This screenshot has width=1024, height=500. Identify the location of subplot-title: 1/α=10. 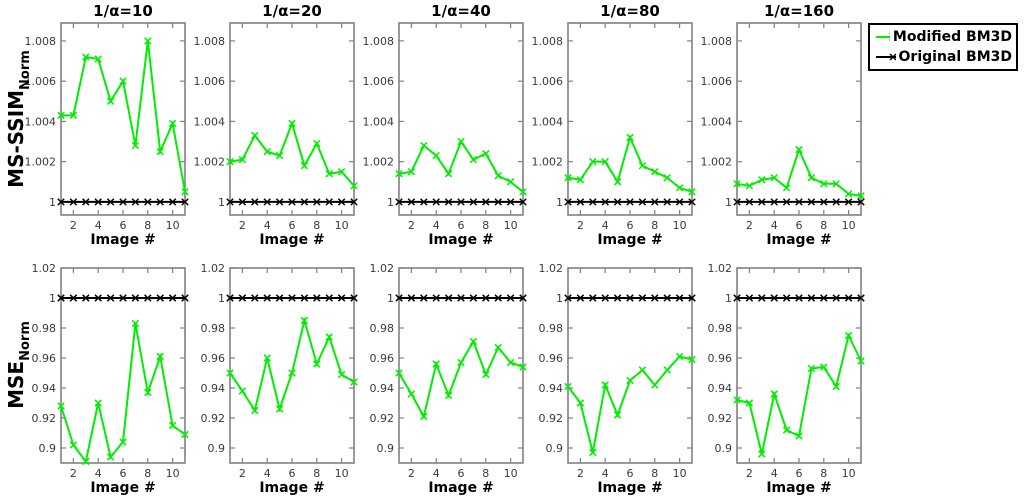
(123, 11).